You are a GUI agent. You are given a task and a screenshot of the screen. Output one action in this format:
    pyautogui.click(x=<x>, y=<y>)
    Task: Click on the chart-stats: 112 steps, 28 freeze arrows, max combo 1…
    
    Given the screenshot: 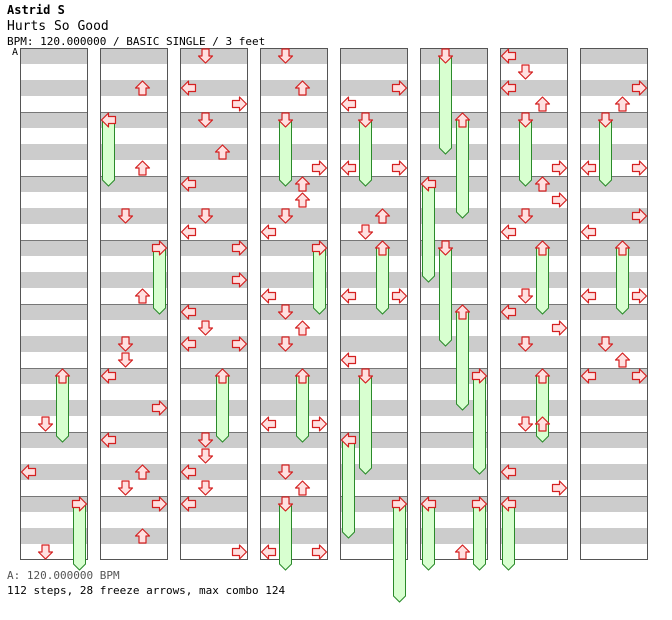 What is the action you would take?
    pyautogui.click(x=146, y=590)
    